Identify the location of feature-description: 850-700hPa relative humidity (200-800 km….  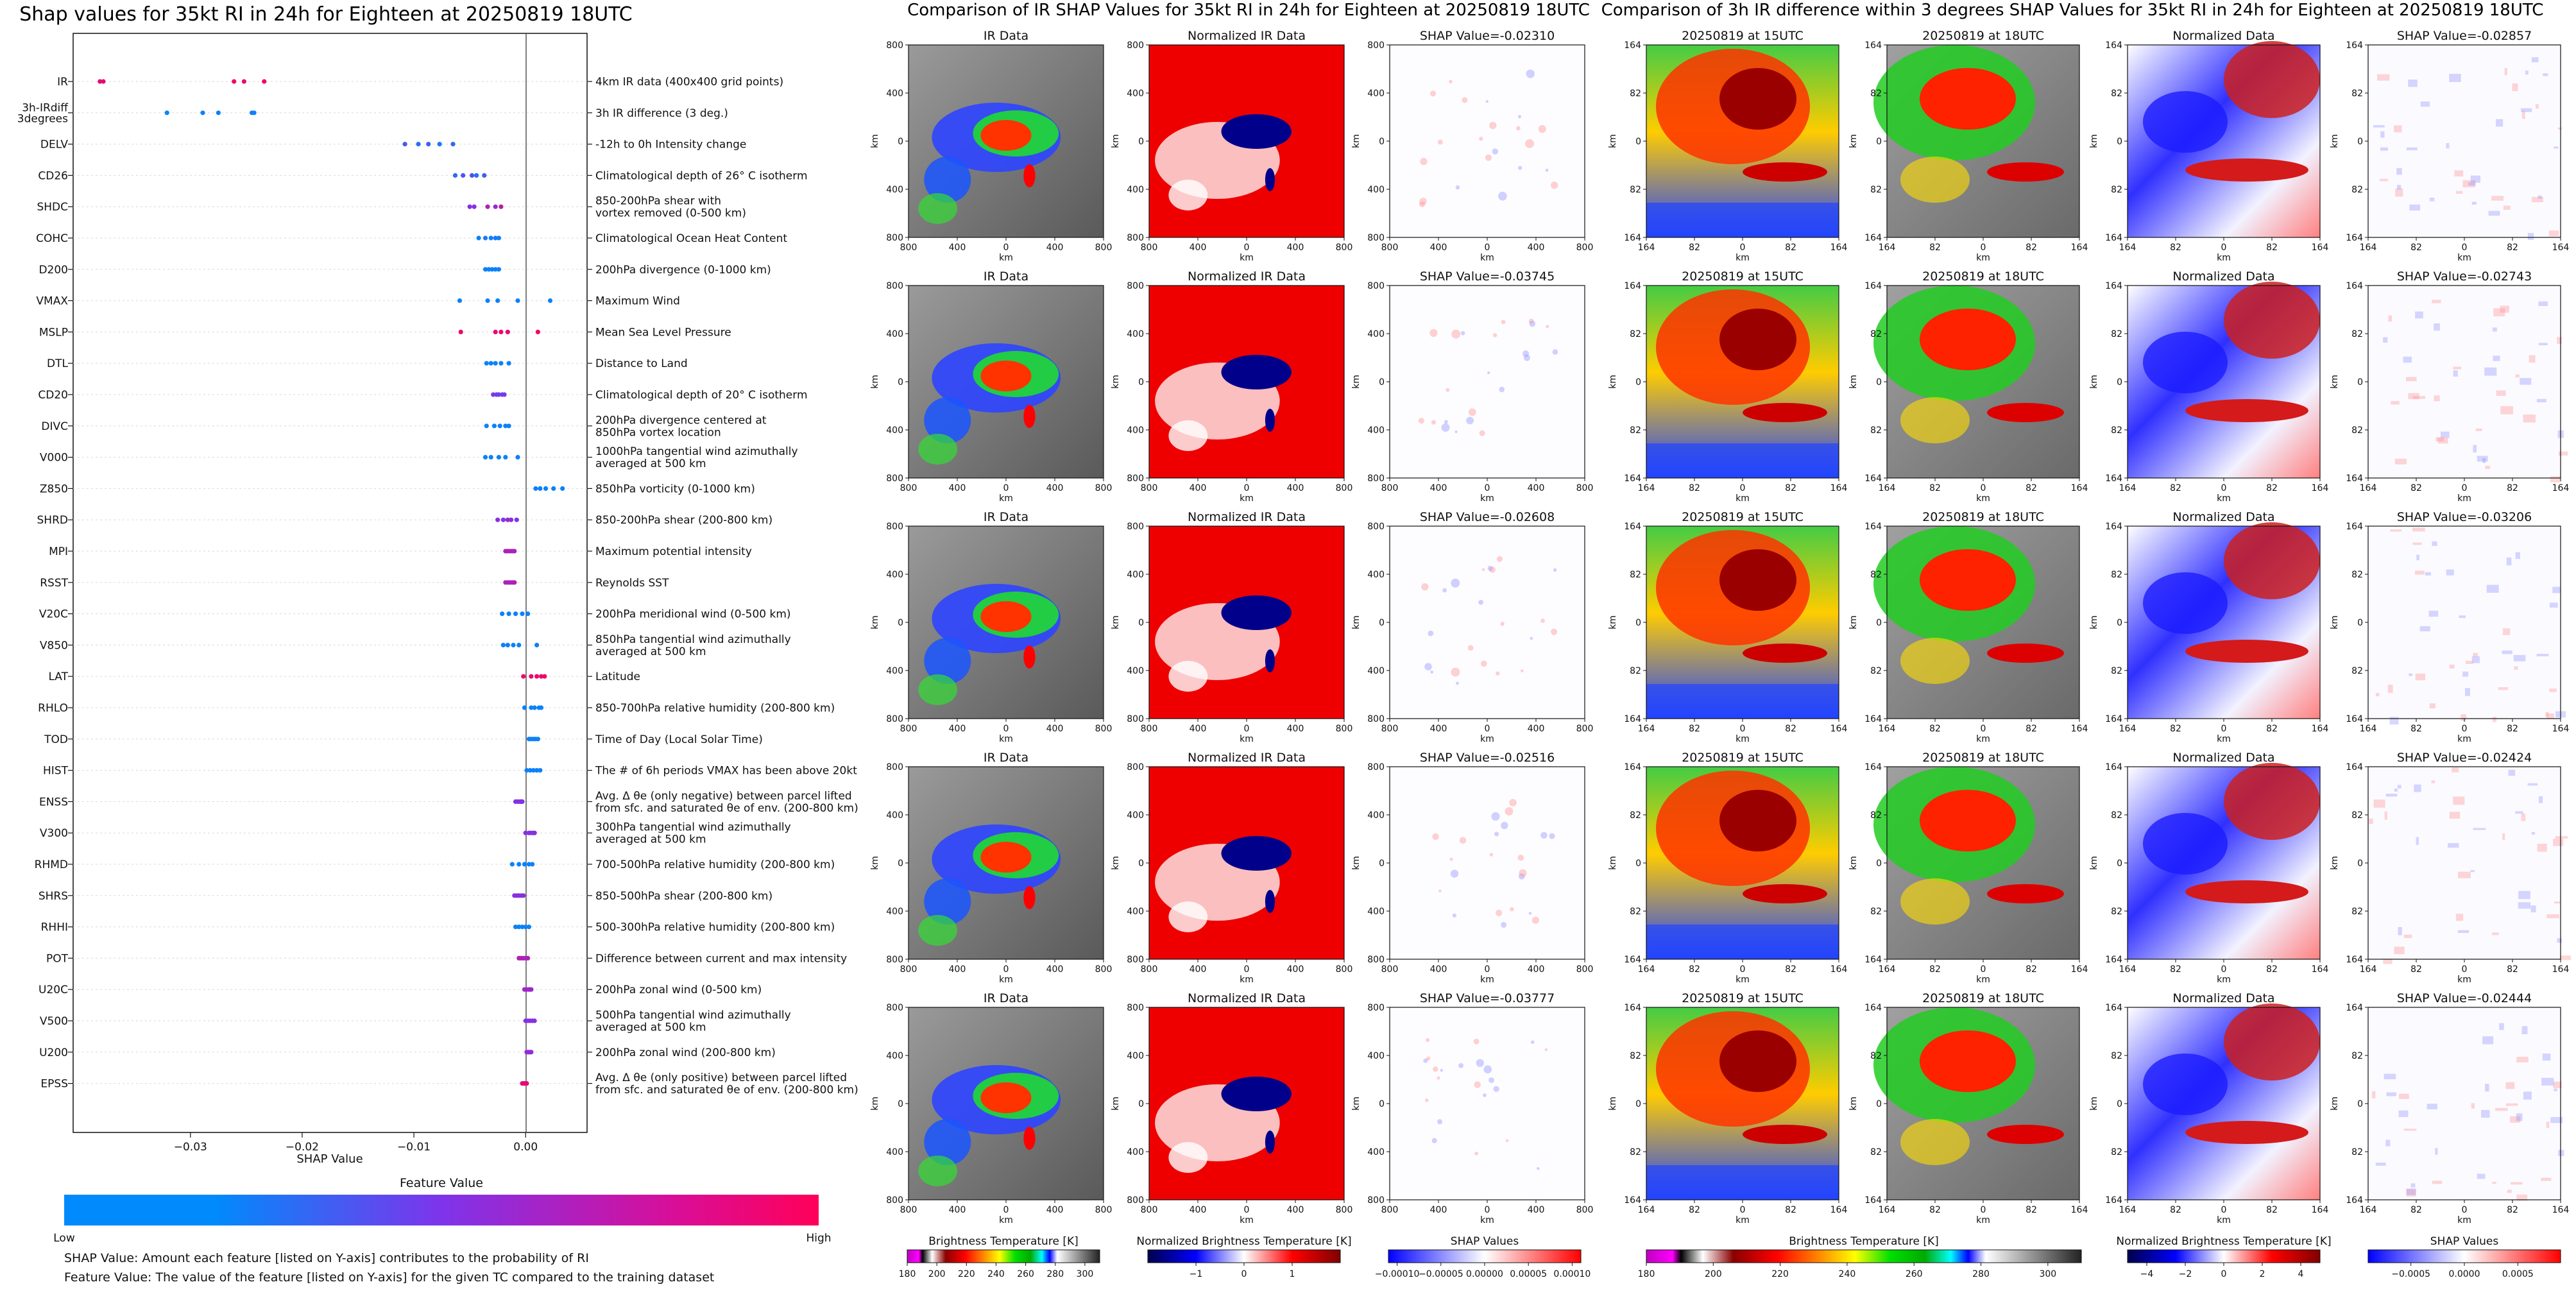
(715, 709).